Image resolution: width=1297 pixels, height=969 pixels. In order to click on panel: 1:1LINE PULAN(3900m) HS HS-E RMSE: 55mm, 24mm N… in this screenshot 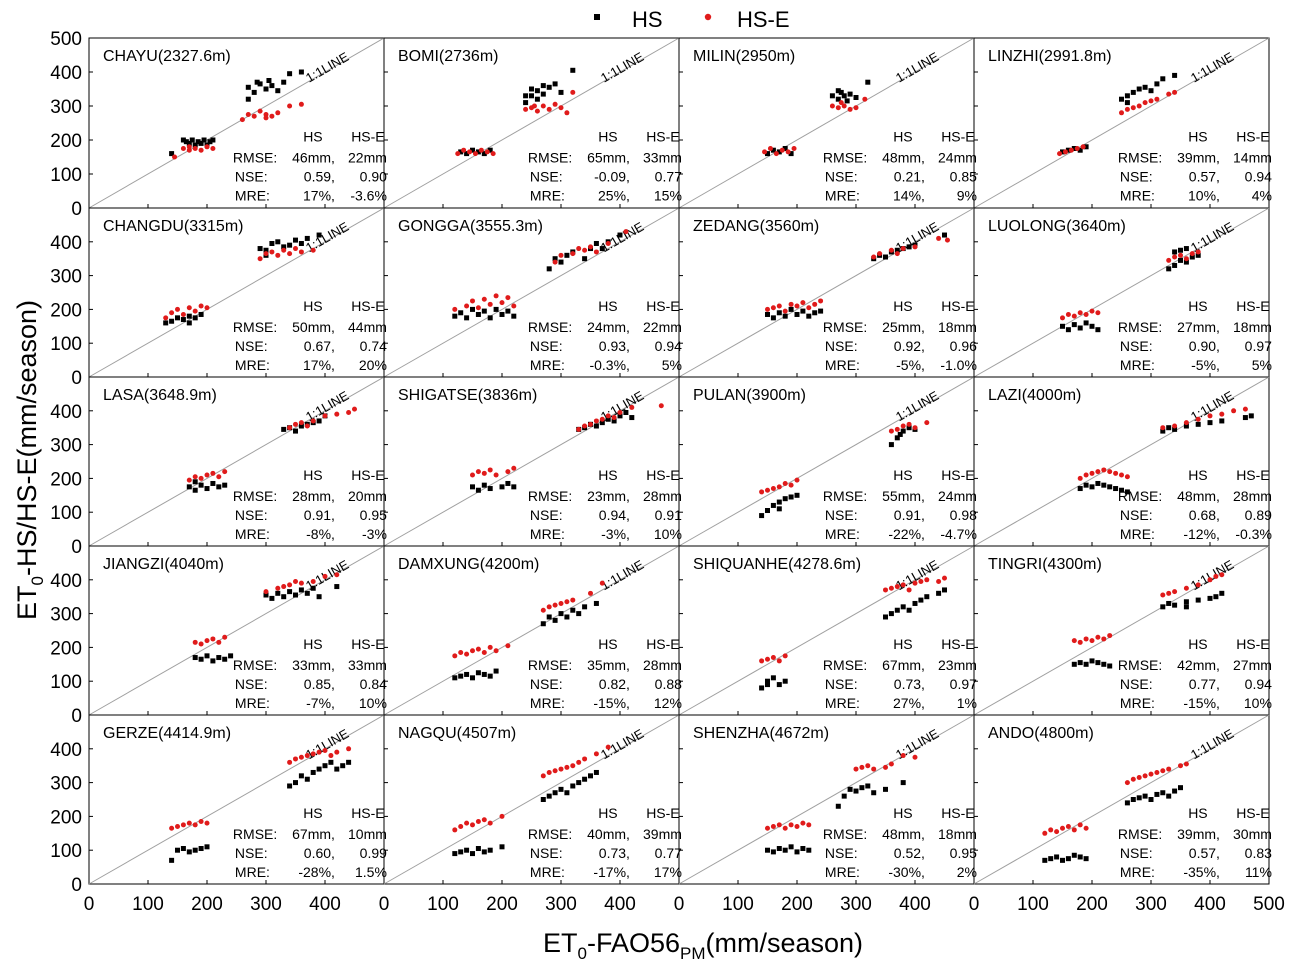, I will do `click(827, 461)`.